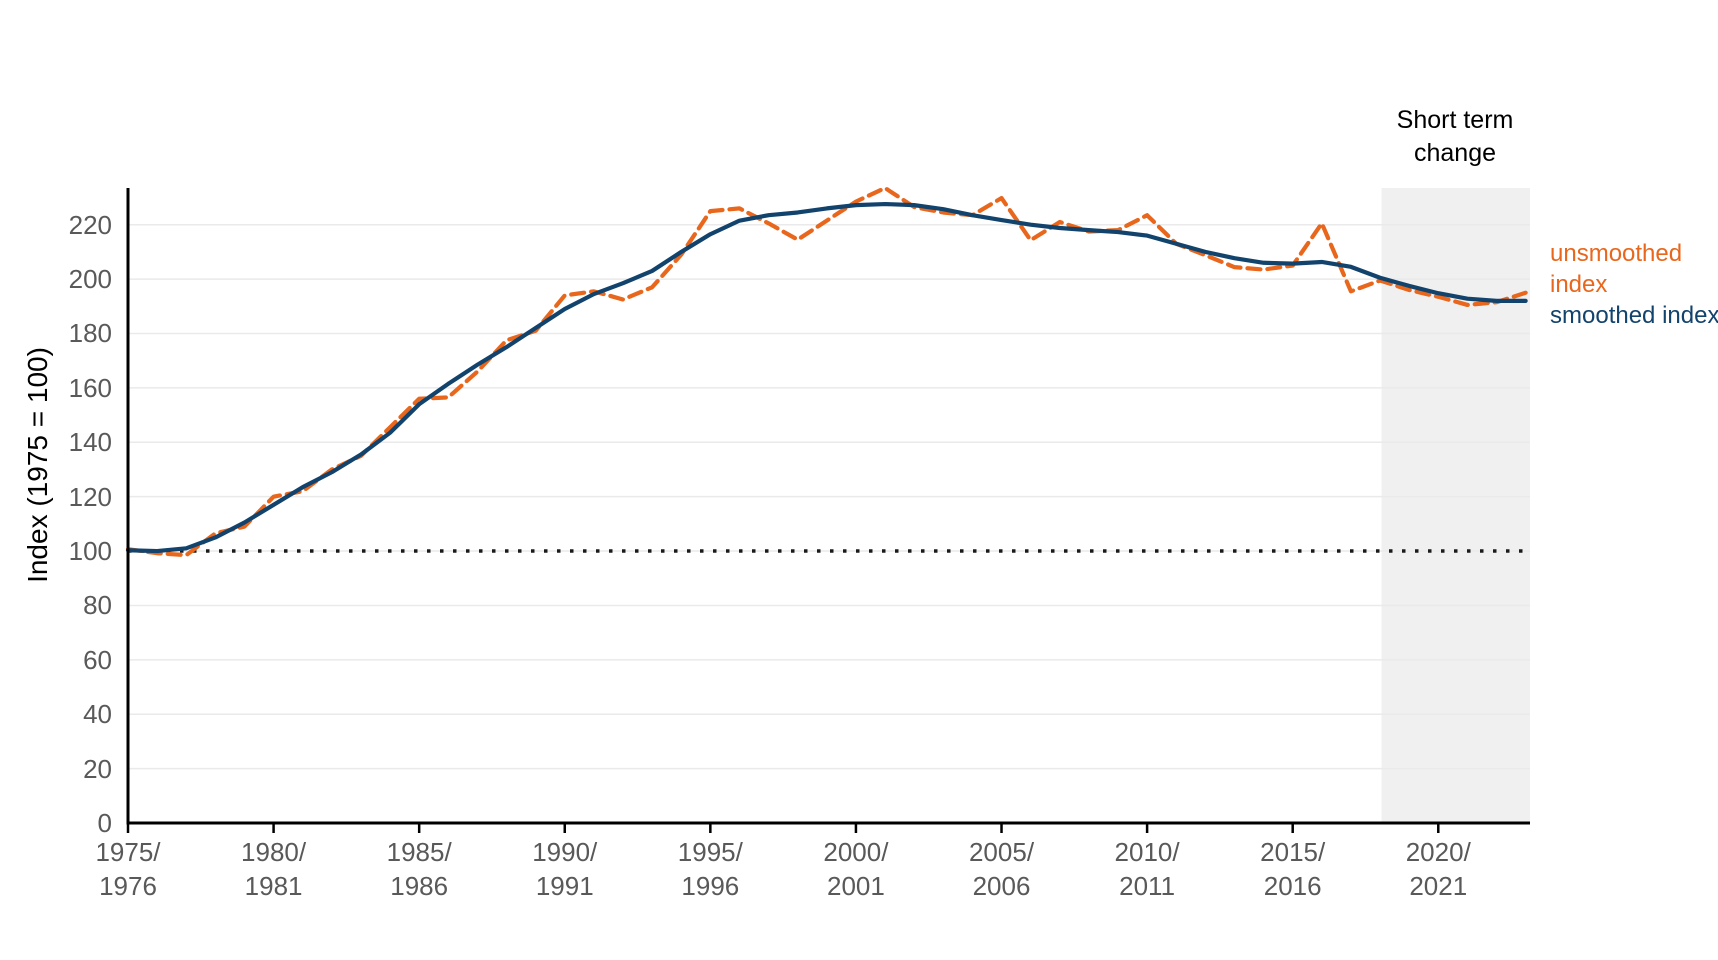 Image resolution: width=1718 pixels, height=960 pixels. Describe the element at coordinates (1438, 869) in the screenshot. I see `x-tick-label: 2020/ 2021` at that location.